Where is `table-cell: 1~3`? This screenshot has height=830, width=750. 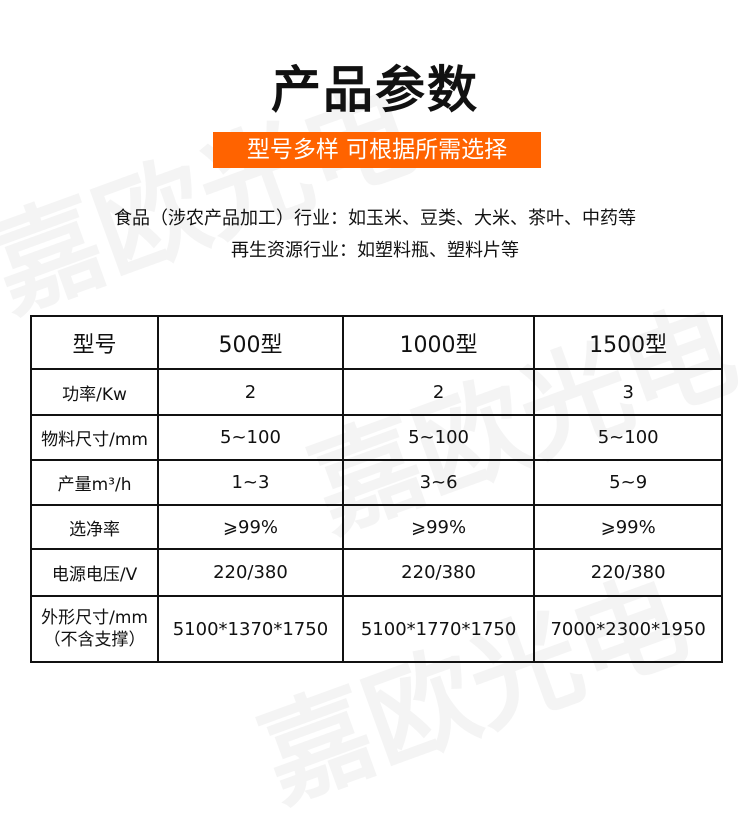 table-cell: 1~3 is located at coordinates (250, 482).